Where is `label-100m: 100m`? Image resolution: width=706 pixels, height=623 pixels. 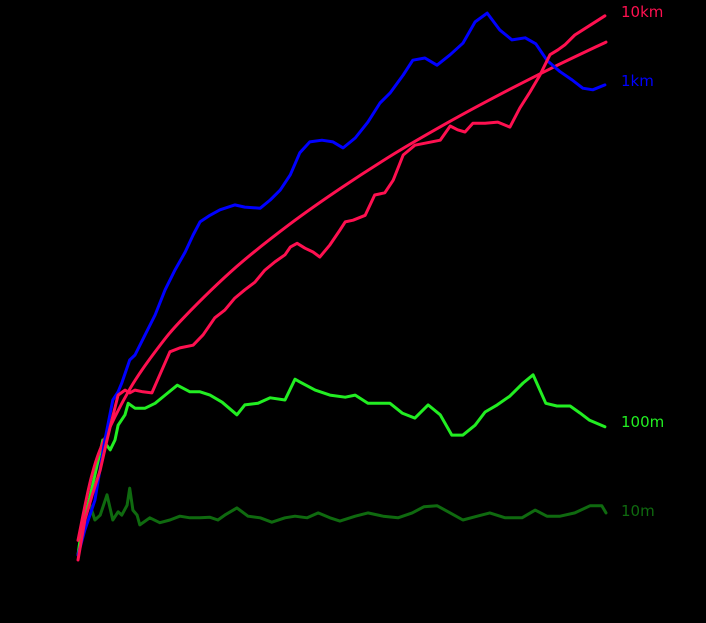
label-100m: 100m is located at coordinates (642, 422).